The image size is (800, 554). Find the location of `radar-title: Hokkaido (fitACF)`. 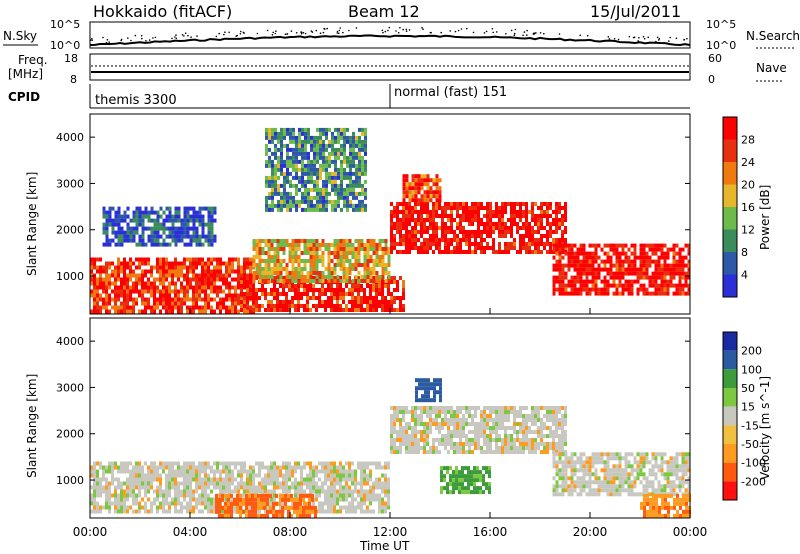

radar-title: Hokkaido (fitACF) is located at coordinates (162, 11).